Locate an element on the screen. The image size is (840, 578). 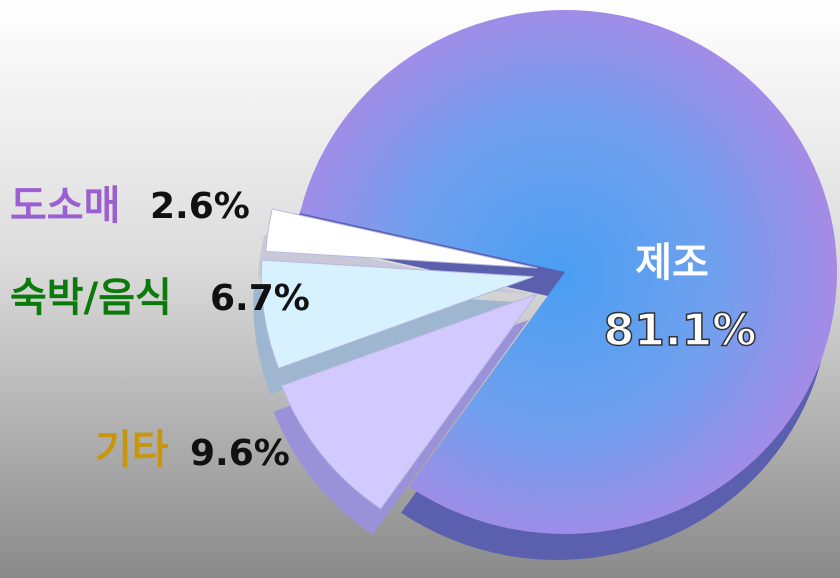
category-label: 숙박/음식 is located at coordinates (91, 298).